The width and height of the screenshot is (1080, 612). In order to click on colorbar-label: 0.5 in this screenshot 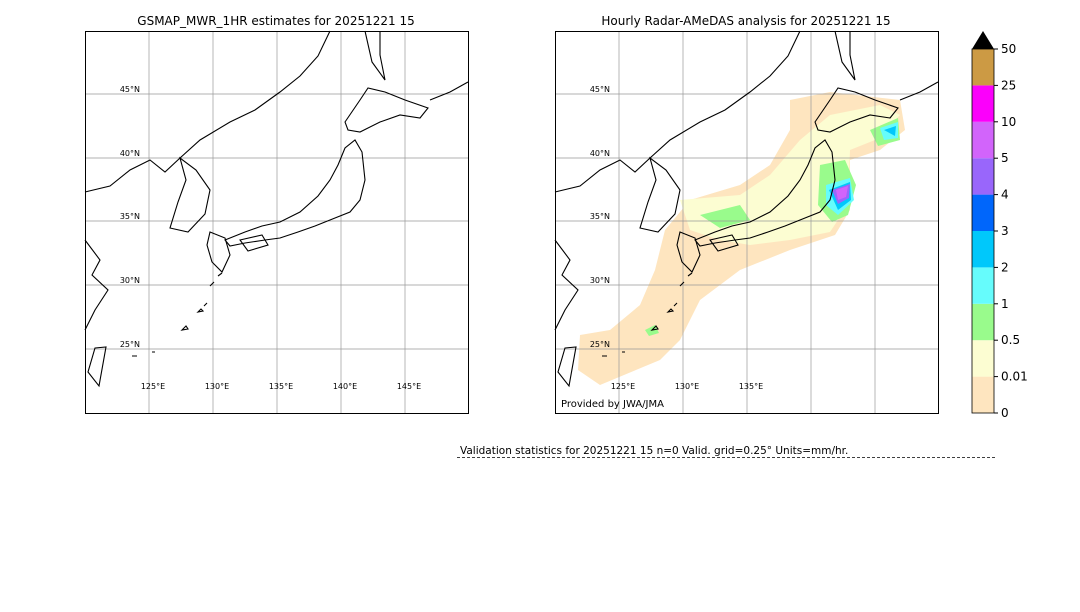, I will do `click(1010, 340)`.